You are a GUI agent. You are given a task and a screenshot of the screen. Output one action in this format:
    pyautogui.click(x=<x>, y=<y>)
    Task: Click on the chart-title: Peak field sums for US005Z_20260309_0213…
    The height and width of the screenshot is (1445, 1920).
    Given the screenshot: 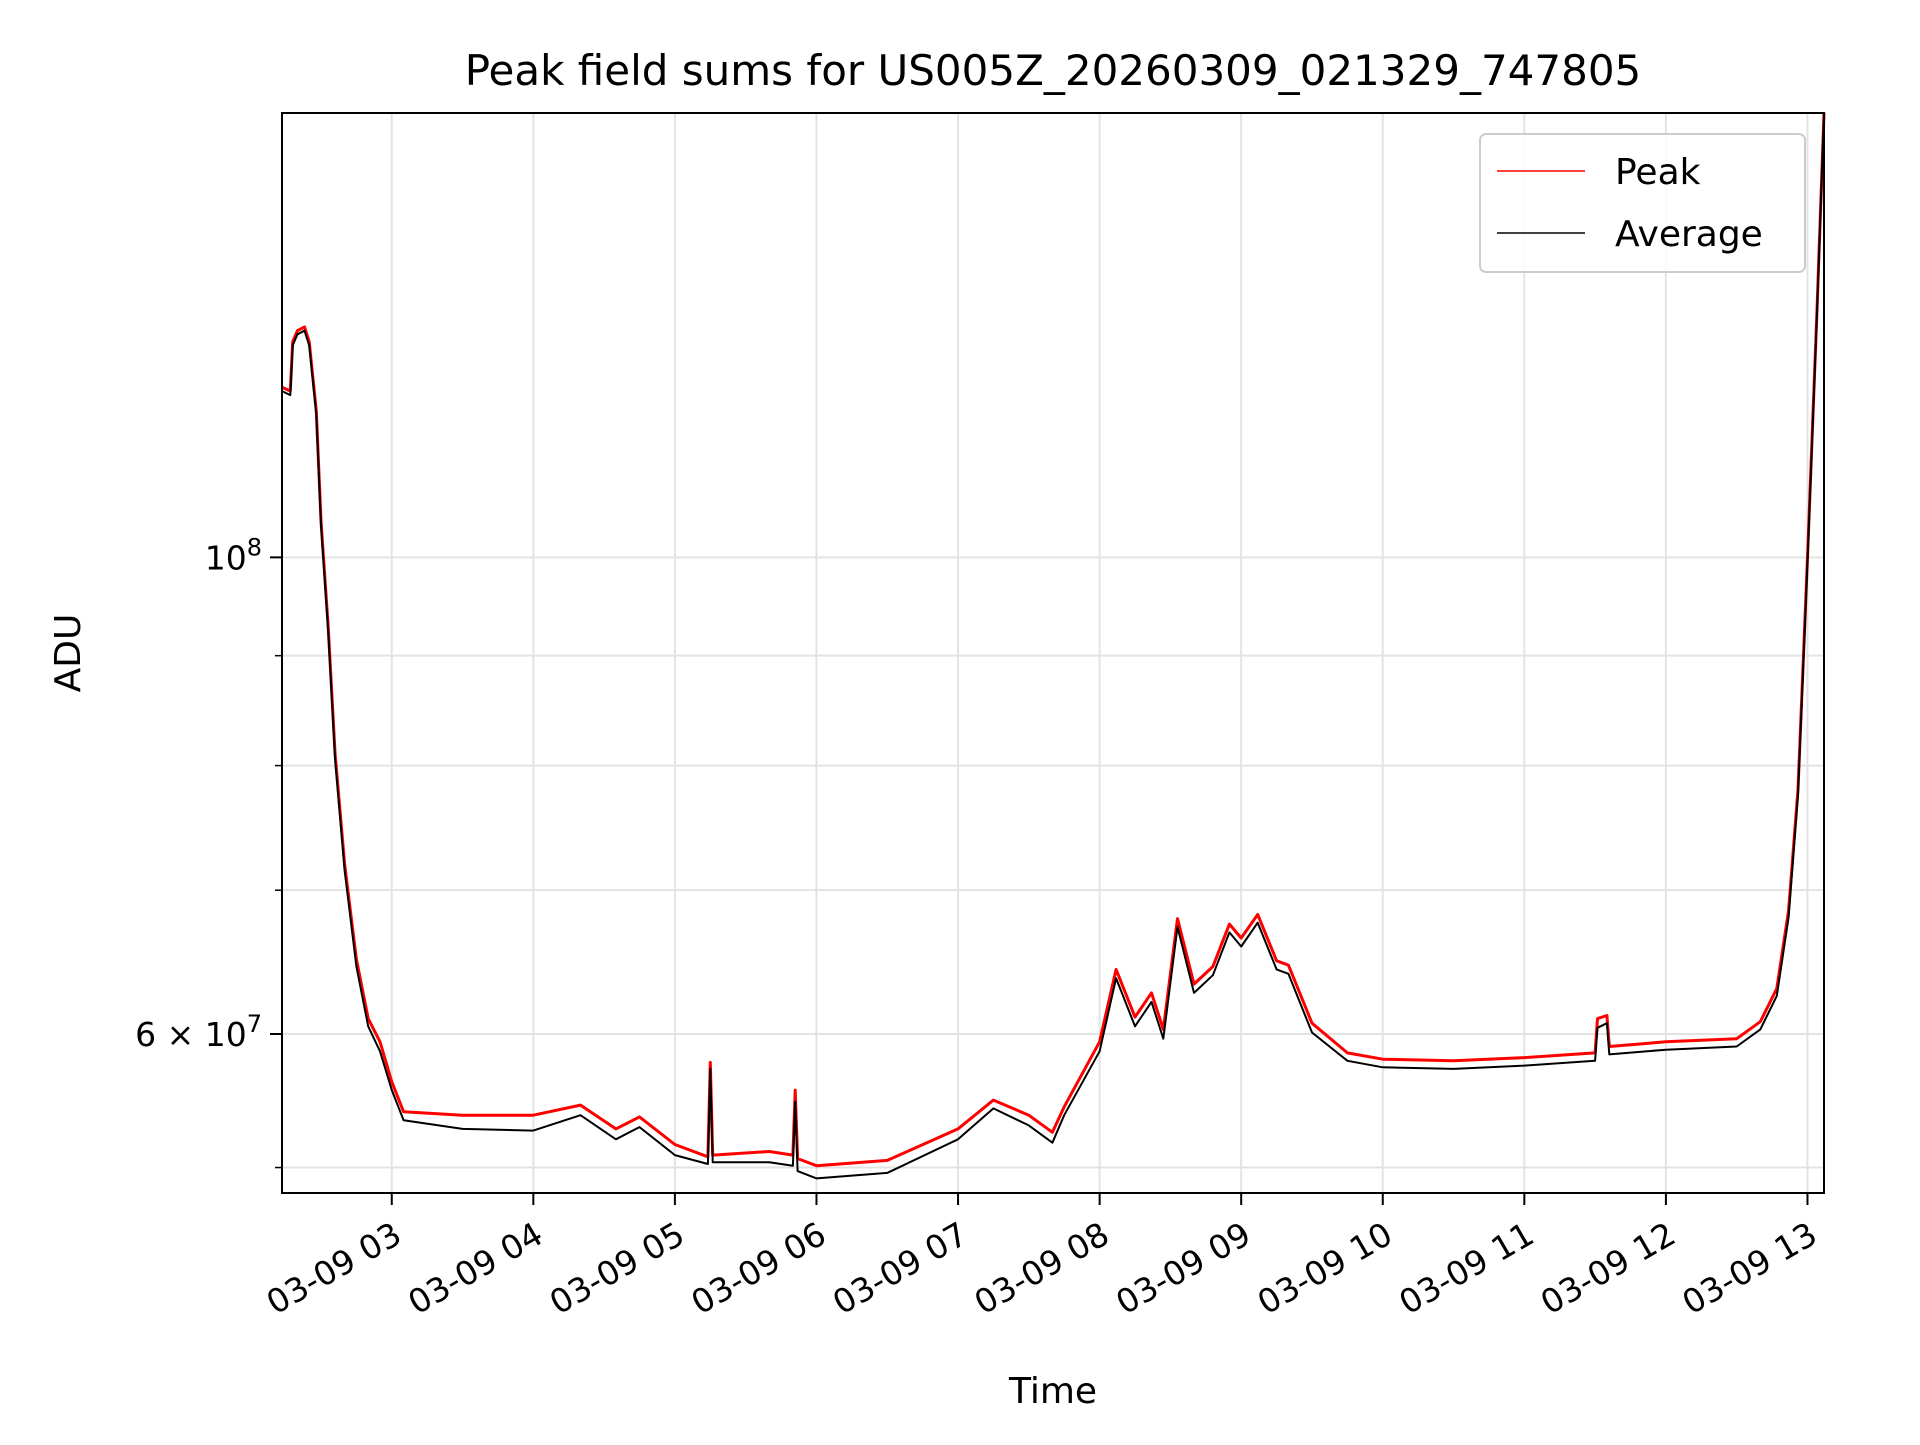 What is the action you would take?
    pyautogui.click(x=1053, y=70)
    